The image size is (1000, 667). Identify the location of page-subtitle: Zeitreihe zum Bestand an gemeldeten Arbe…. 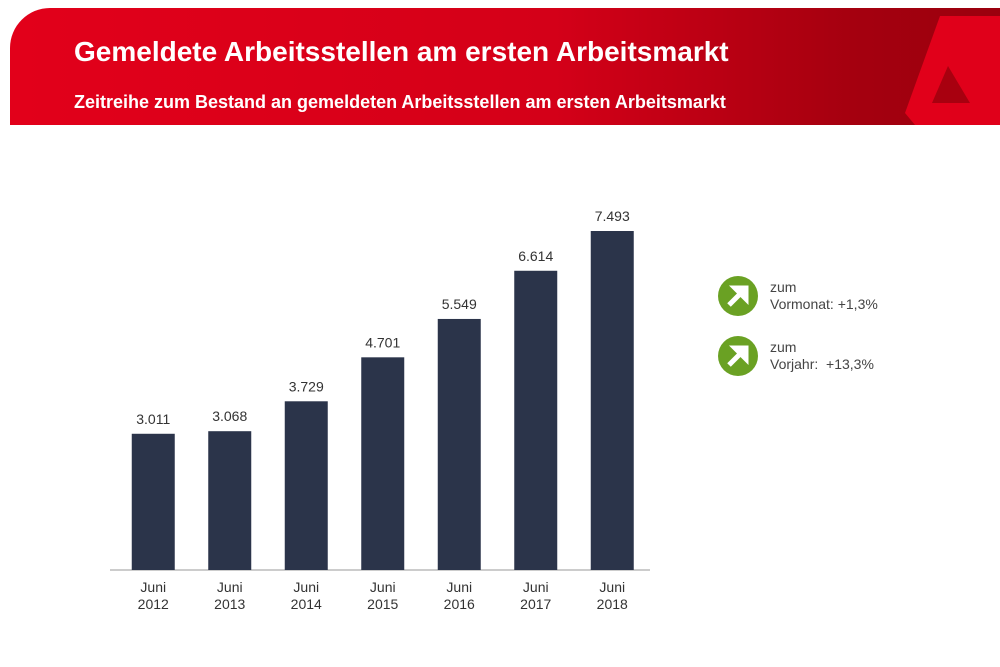
(400, 102).